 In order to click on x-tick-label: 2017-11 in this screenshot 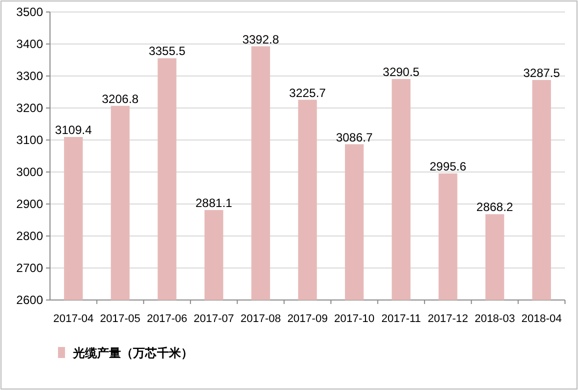, I will do `click(401, 319)`.